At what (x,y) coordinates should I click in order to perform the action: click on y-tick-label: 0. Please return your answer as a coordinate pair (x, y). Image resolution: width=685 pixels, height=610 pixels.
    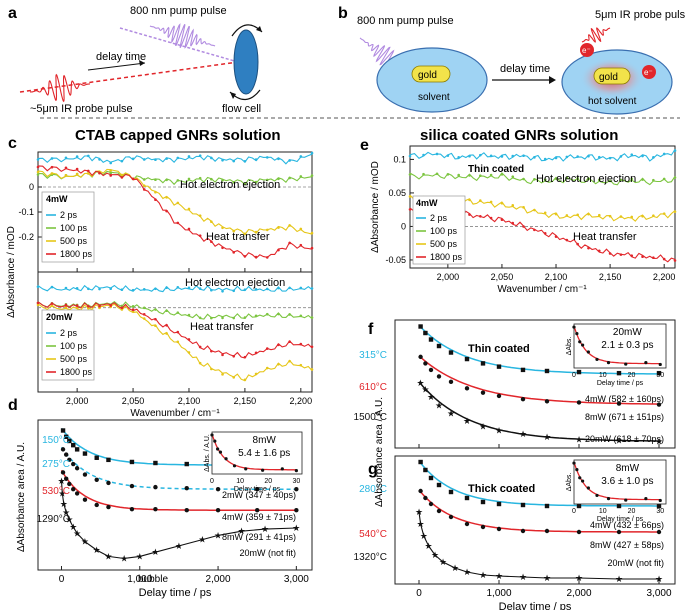
    Looking at the image, I should click on (31, 187).